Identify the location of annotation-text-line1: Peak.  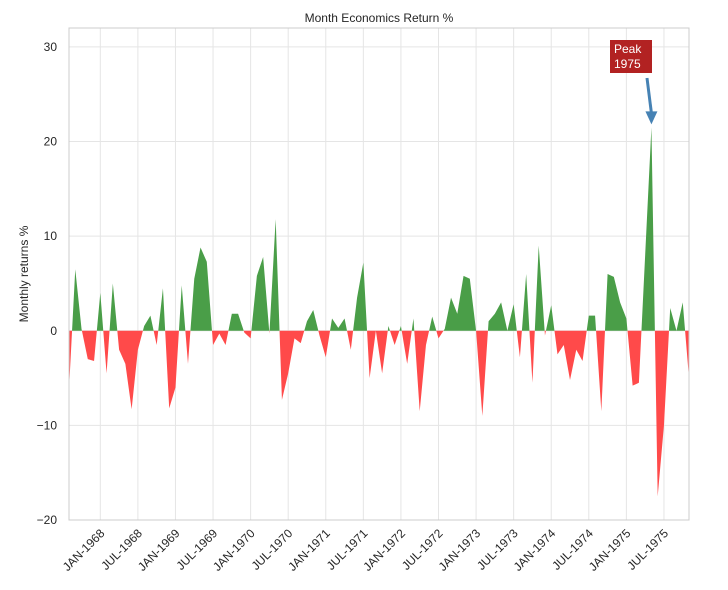
(628, 49).